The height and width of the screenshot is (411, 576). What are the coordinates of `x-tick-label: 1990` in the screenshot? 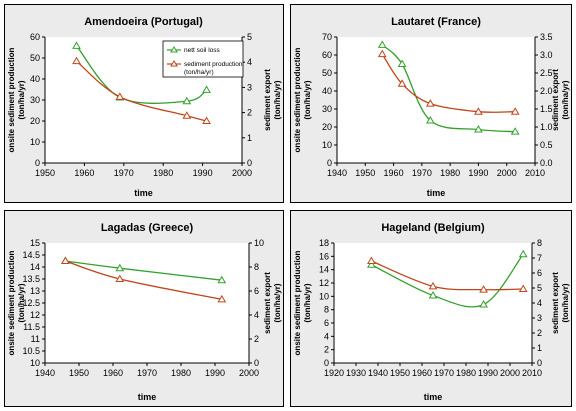 It's located at (203, 173).